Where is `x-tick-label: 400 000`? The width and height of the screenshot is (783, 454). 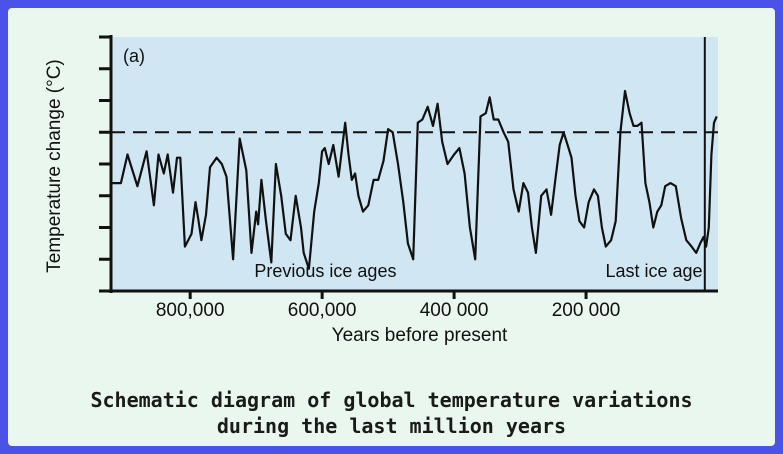 x-tick-label: 400 000 is located at coordinates (454, 310).